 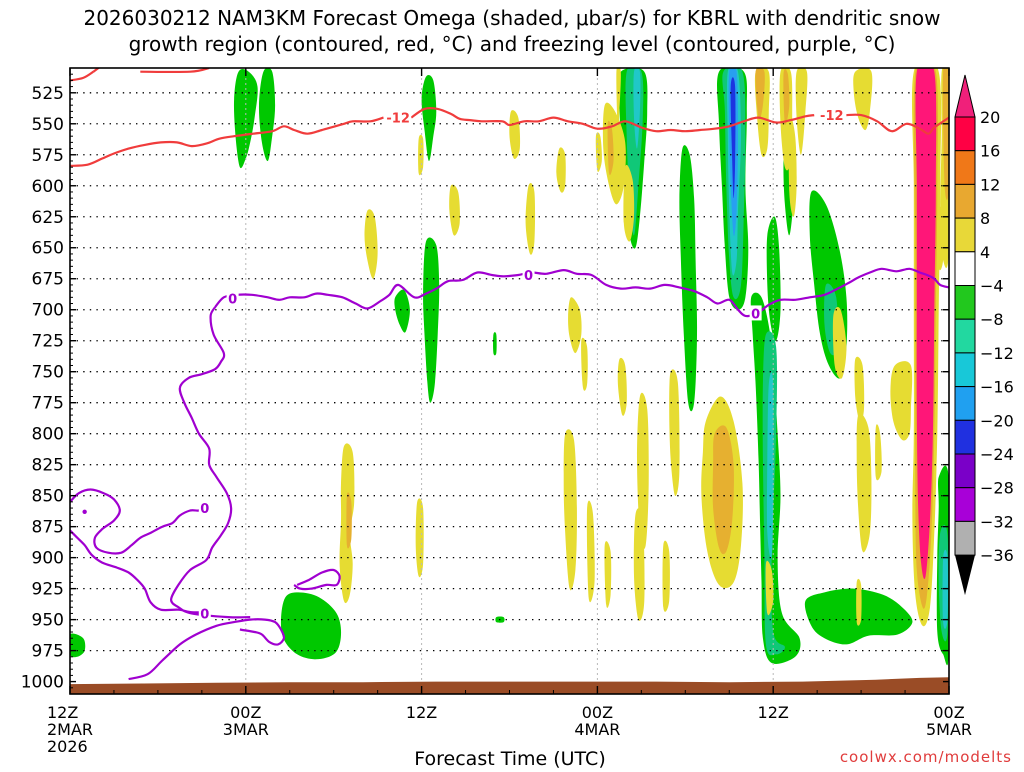 What do you see at coordinates (48, 218) in the screenshot?
I see `y-tick-label-625: 625` at bounding box center [48, 218].